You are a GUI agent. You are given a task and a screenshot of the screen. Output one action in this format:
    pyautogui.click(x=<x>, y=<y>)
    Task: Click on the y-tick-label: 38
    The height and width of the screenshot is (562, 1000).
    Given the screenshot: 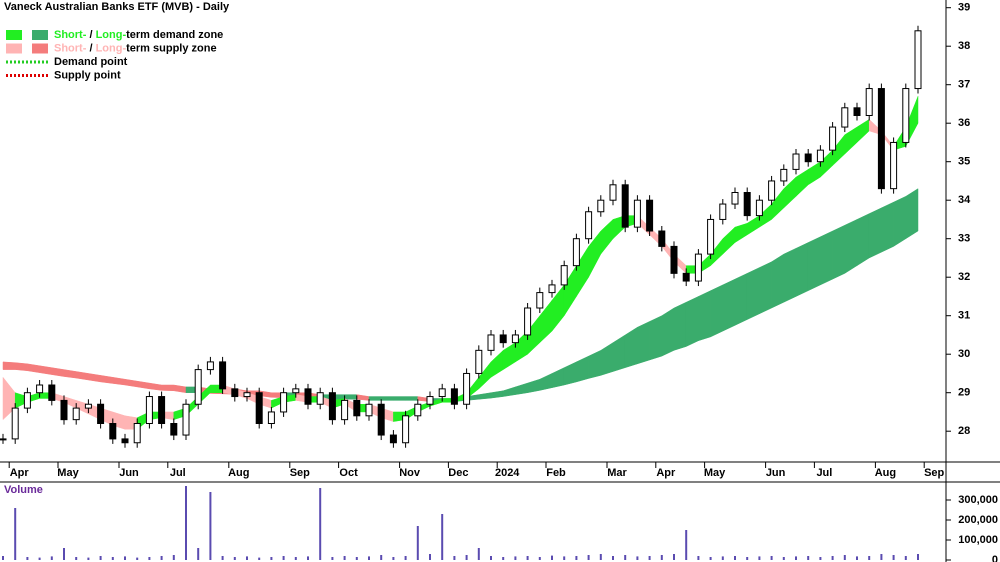 What is the action you would take?
    pyautogui.click(x=964, y=46)
    